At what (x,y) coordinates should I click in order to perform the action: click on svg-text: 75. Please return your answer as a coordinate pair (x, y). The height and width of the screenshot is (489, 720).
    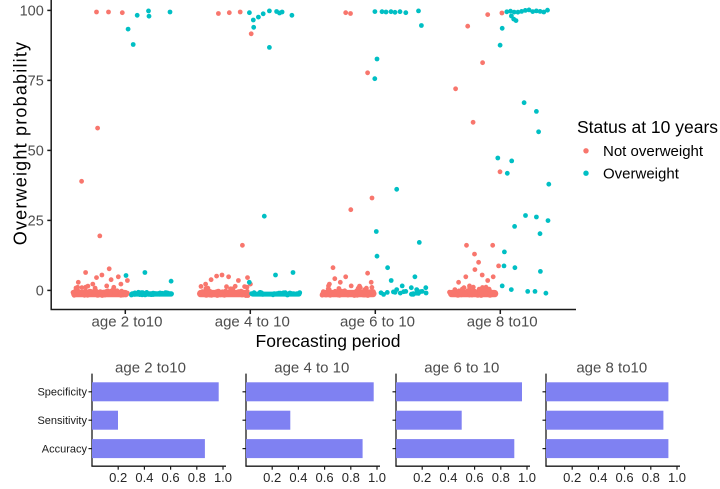
    Looking at the image, I should click on (36, 82).